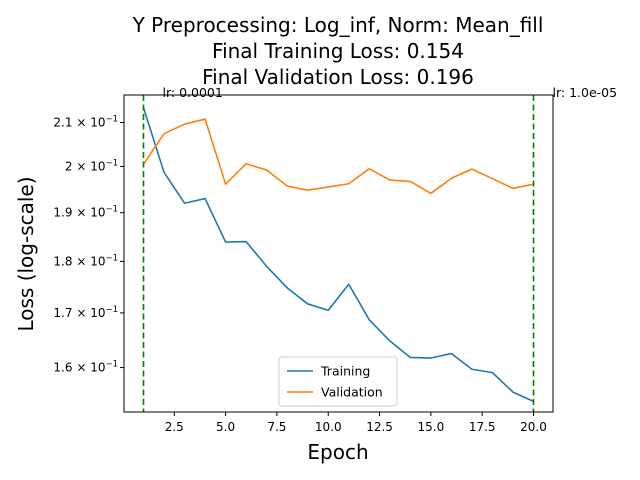  What do you see at coordinates (338, 156) in the screenshot?
I see `series-line-validation` at bounding box center [338, 156].